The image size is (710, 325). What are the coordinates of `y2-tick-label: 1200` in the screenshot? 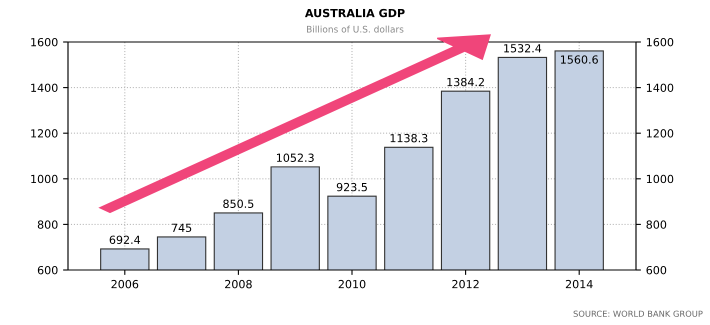 It's located at (660, 133).